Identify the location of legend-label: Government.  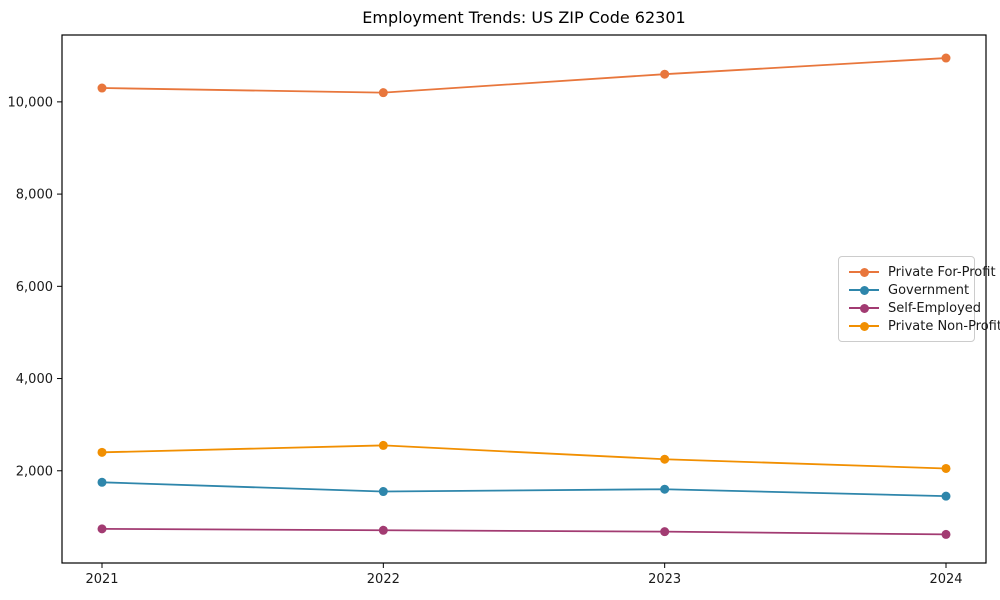
(929, 290).